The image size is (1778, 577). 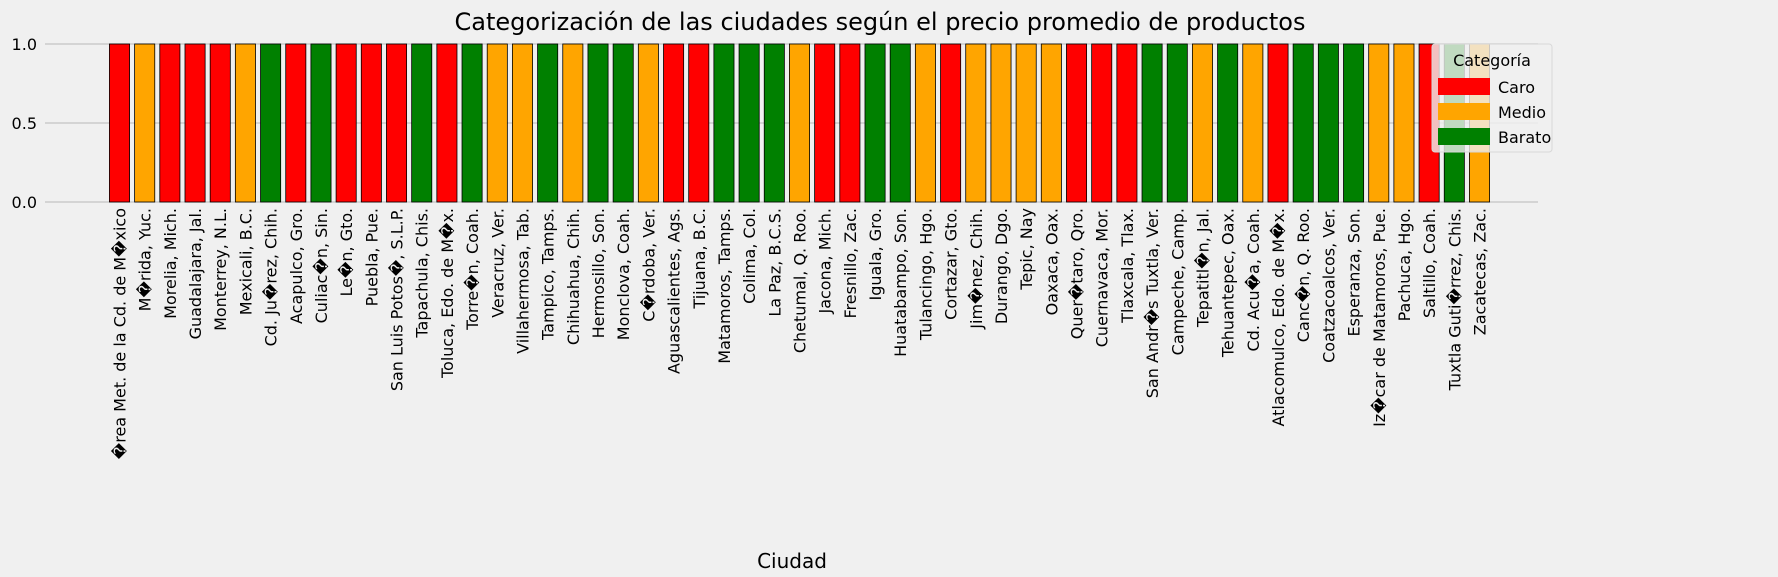 I want to click on x-tick-label: Veracruz, Ver., so click(x=497, y=263).